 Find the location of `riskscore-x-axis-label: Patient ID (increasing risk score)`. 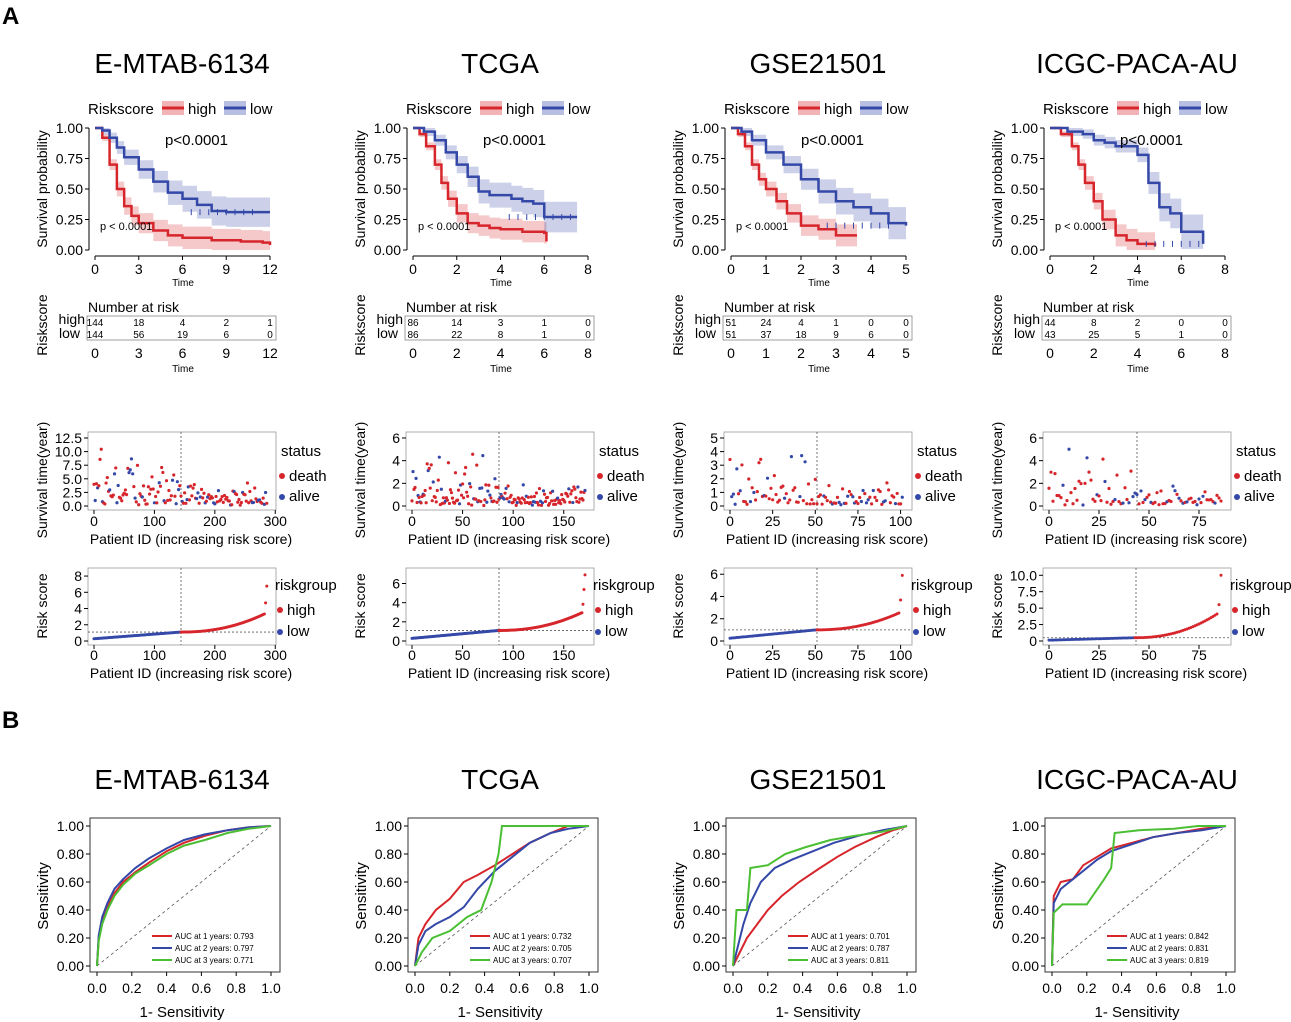

riskscore-x-axis-label: Patient ID (increasing risk score) is located at coordinates (1146, 673).